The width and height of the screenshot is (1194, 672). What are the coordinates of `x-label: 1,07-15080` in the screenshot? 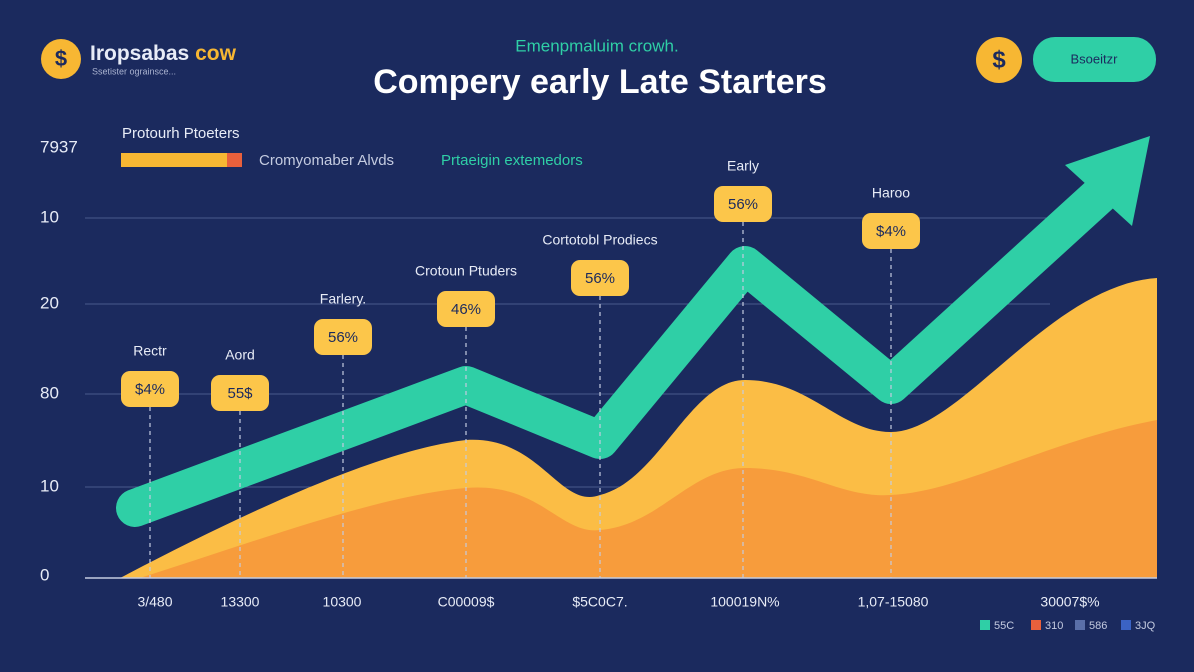 It's located at (893, 602).